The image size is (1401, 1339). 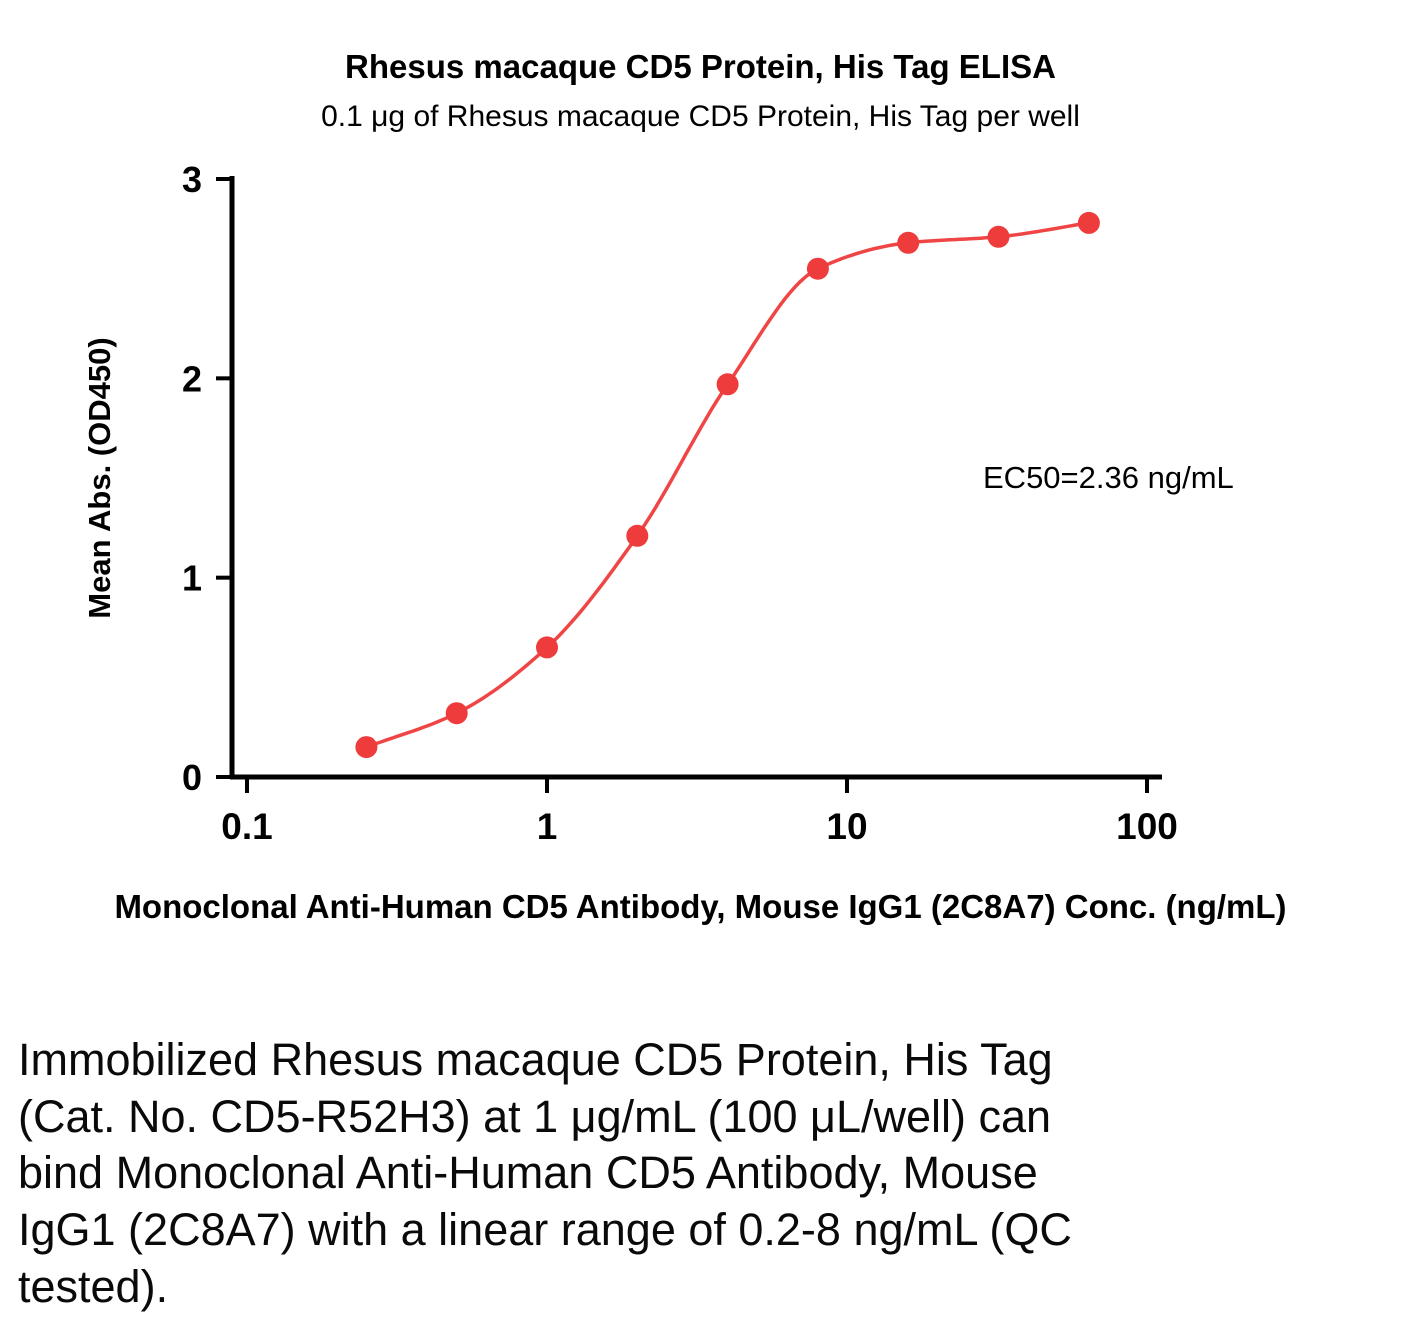 I want to click on y-tick-label: 0, so click(x=192, y=777).